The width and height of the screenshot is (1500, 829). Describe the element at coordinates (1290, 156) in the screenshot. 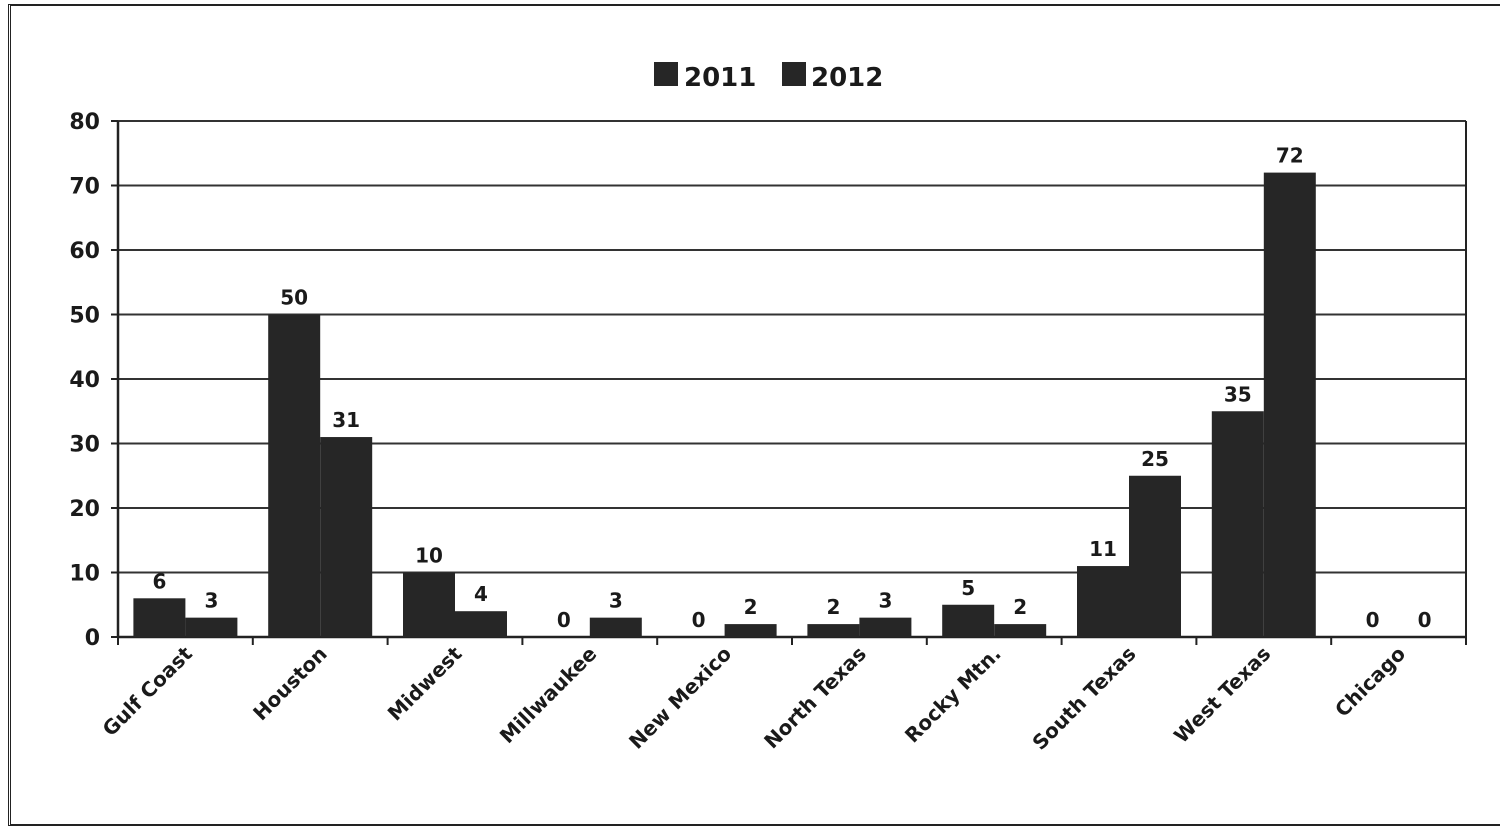

I see `data-label-2012-8: 72` at that location.